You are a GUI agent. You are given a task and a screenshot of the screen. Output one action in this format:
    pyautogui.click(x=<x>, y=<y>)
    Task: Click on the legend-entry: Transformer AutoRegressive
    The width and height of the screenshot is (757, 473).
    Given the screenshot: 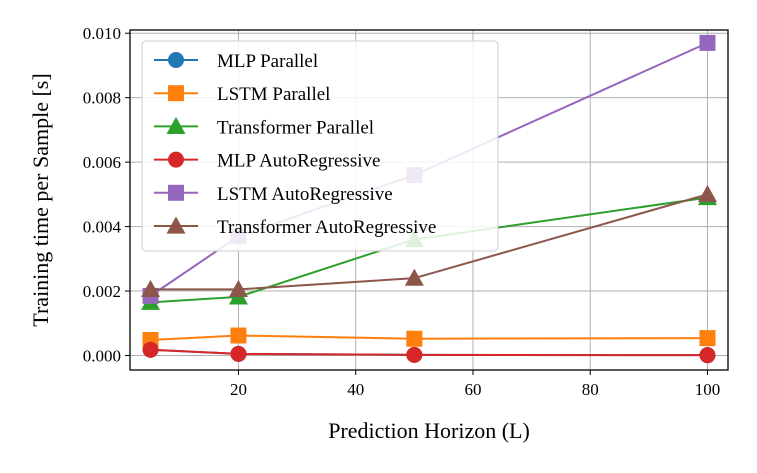 What is the action you would take?
    pyautogui.click(x=295, y=227)
    